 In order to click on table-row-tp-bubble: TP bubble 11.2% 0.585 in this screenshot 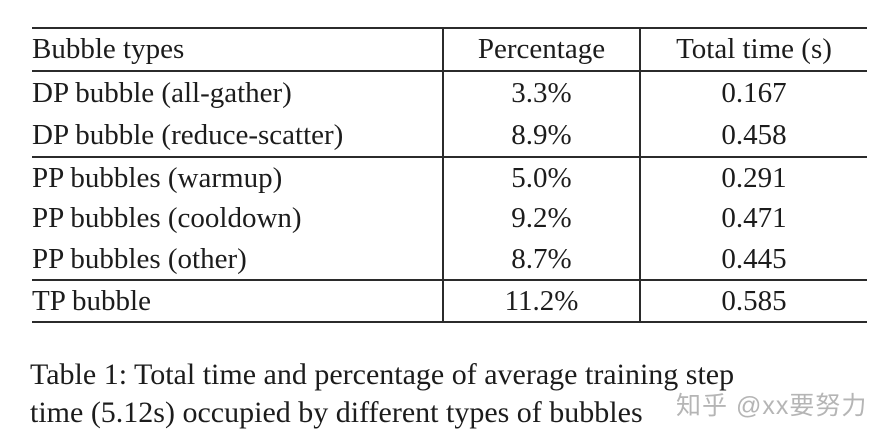, I will do `click(449, 300)`.